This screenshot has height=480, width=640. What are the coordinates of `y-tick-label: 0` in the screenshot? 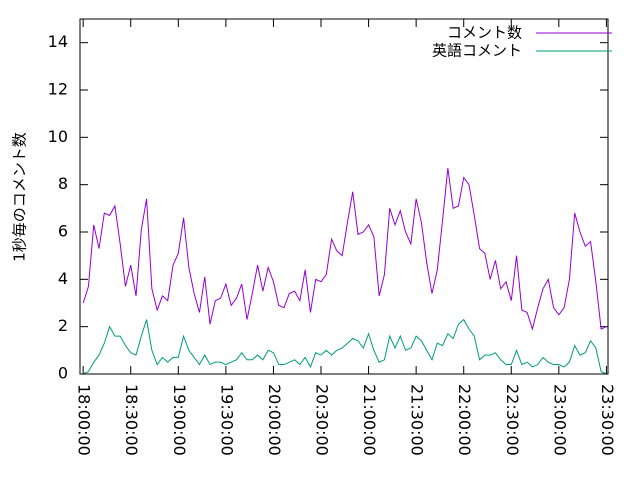 It's located at (63, 373).